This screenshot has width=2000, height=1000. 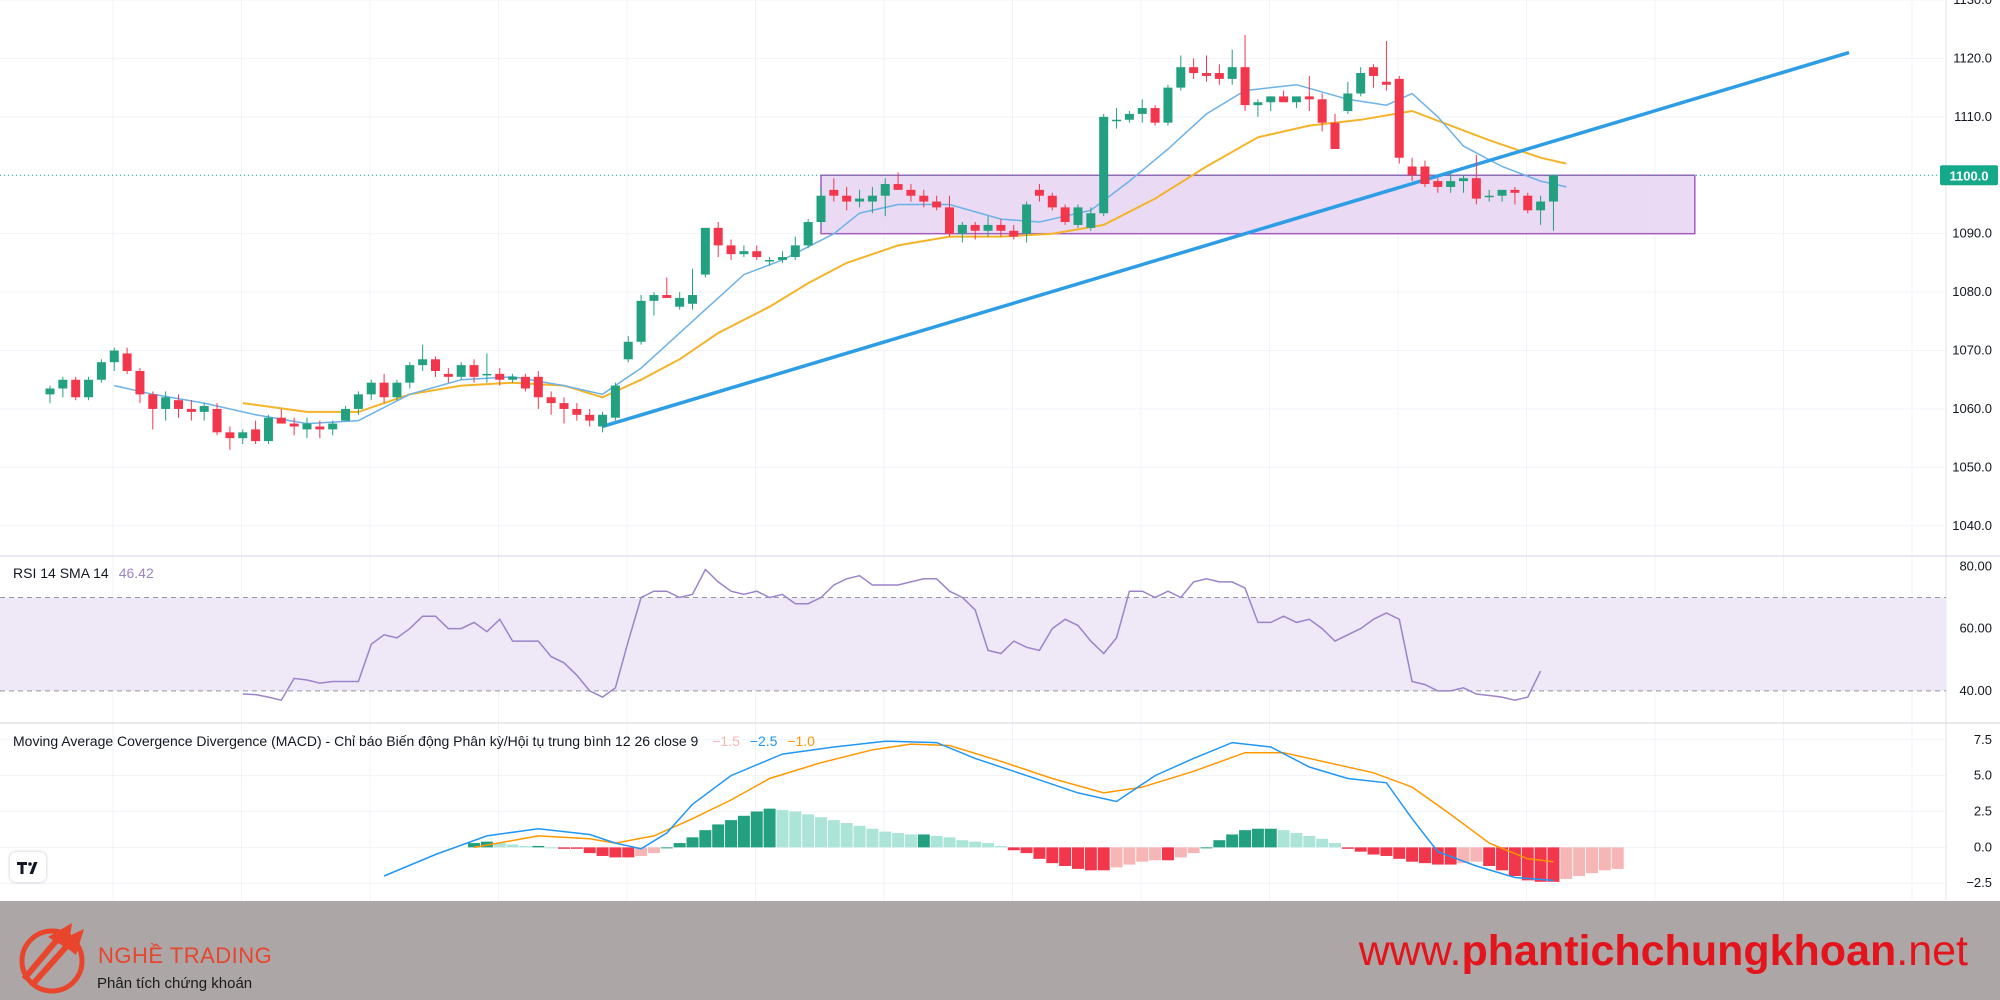 I want to click on macd-signal-line, so click(x=1013, y=803).